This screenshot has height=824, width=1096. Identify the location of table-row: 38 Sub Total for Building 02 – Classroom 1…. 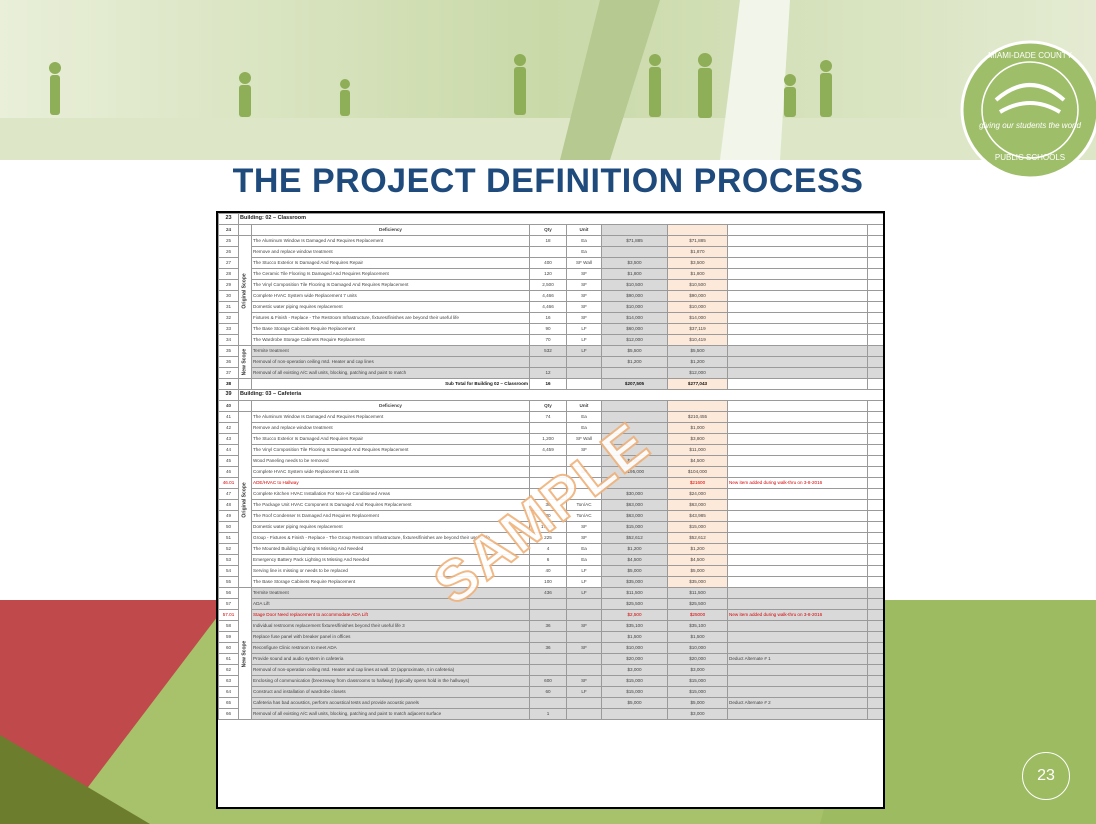
(550, 384).